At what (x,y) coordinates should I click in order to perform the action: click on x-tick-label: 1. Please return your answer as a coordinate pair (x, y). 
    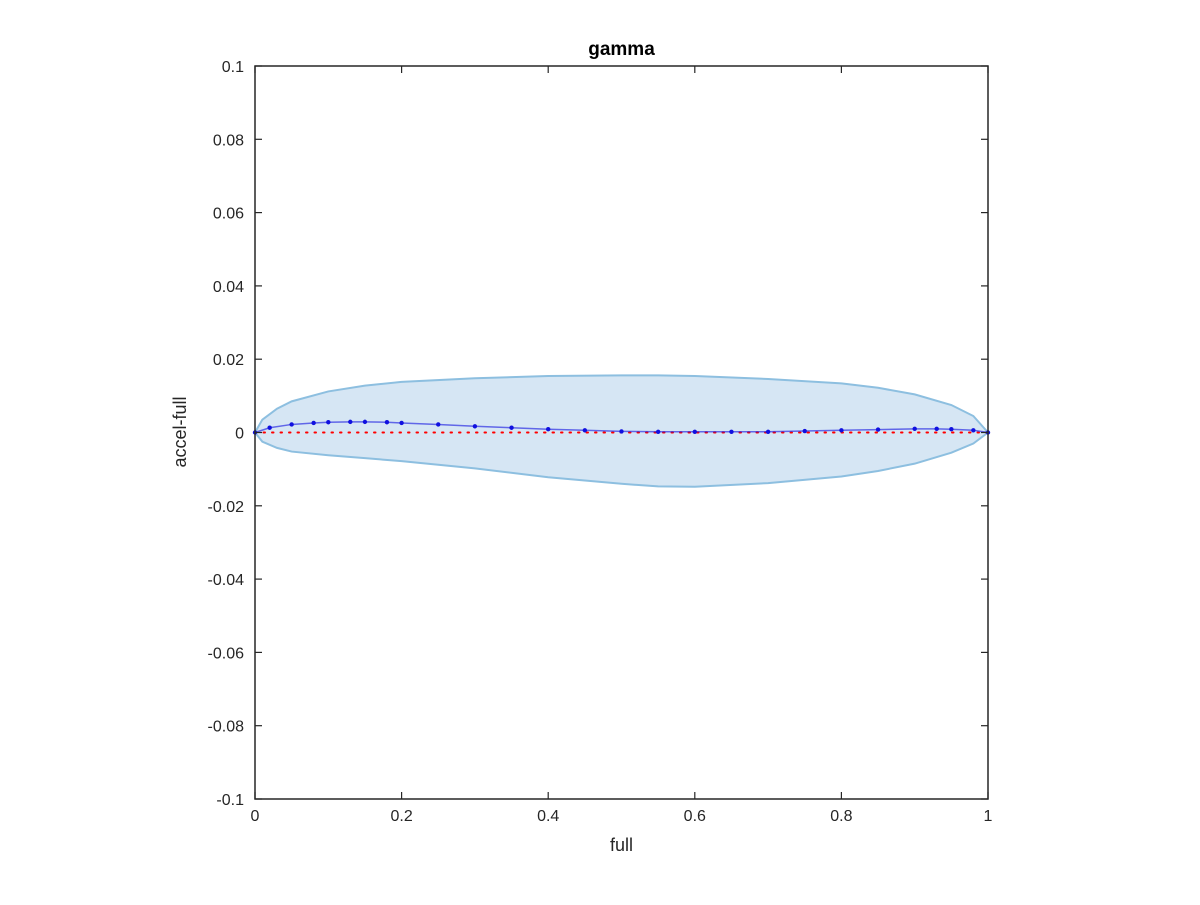
    Looking at the image, I should click on (988, 816).